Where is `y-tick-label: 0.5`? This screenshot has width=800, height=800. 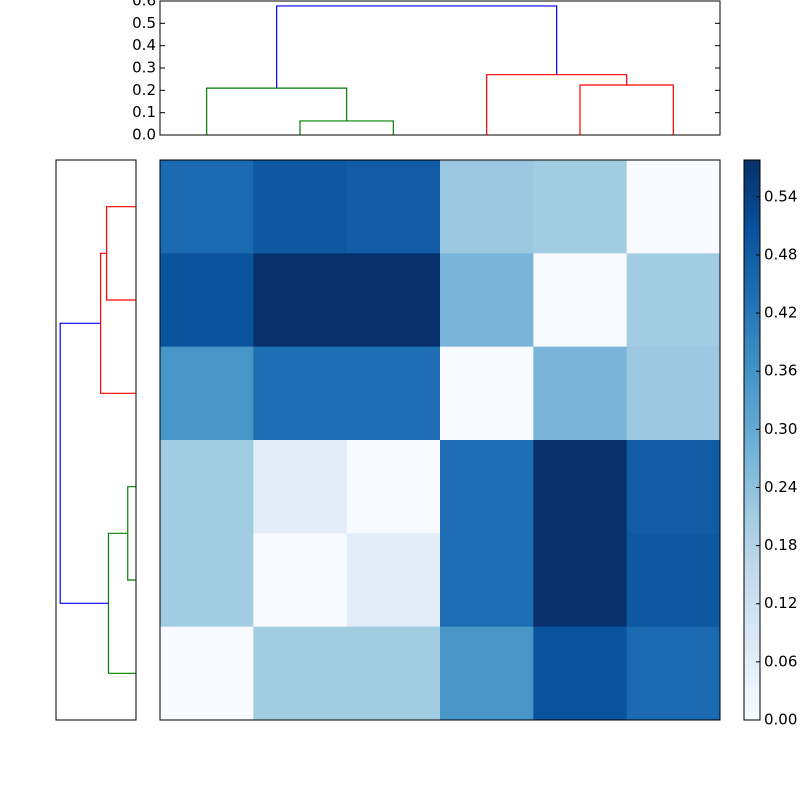
y-tick-label: 0.5 is located at coordinates (144, 23).